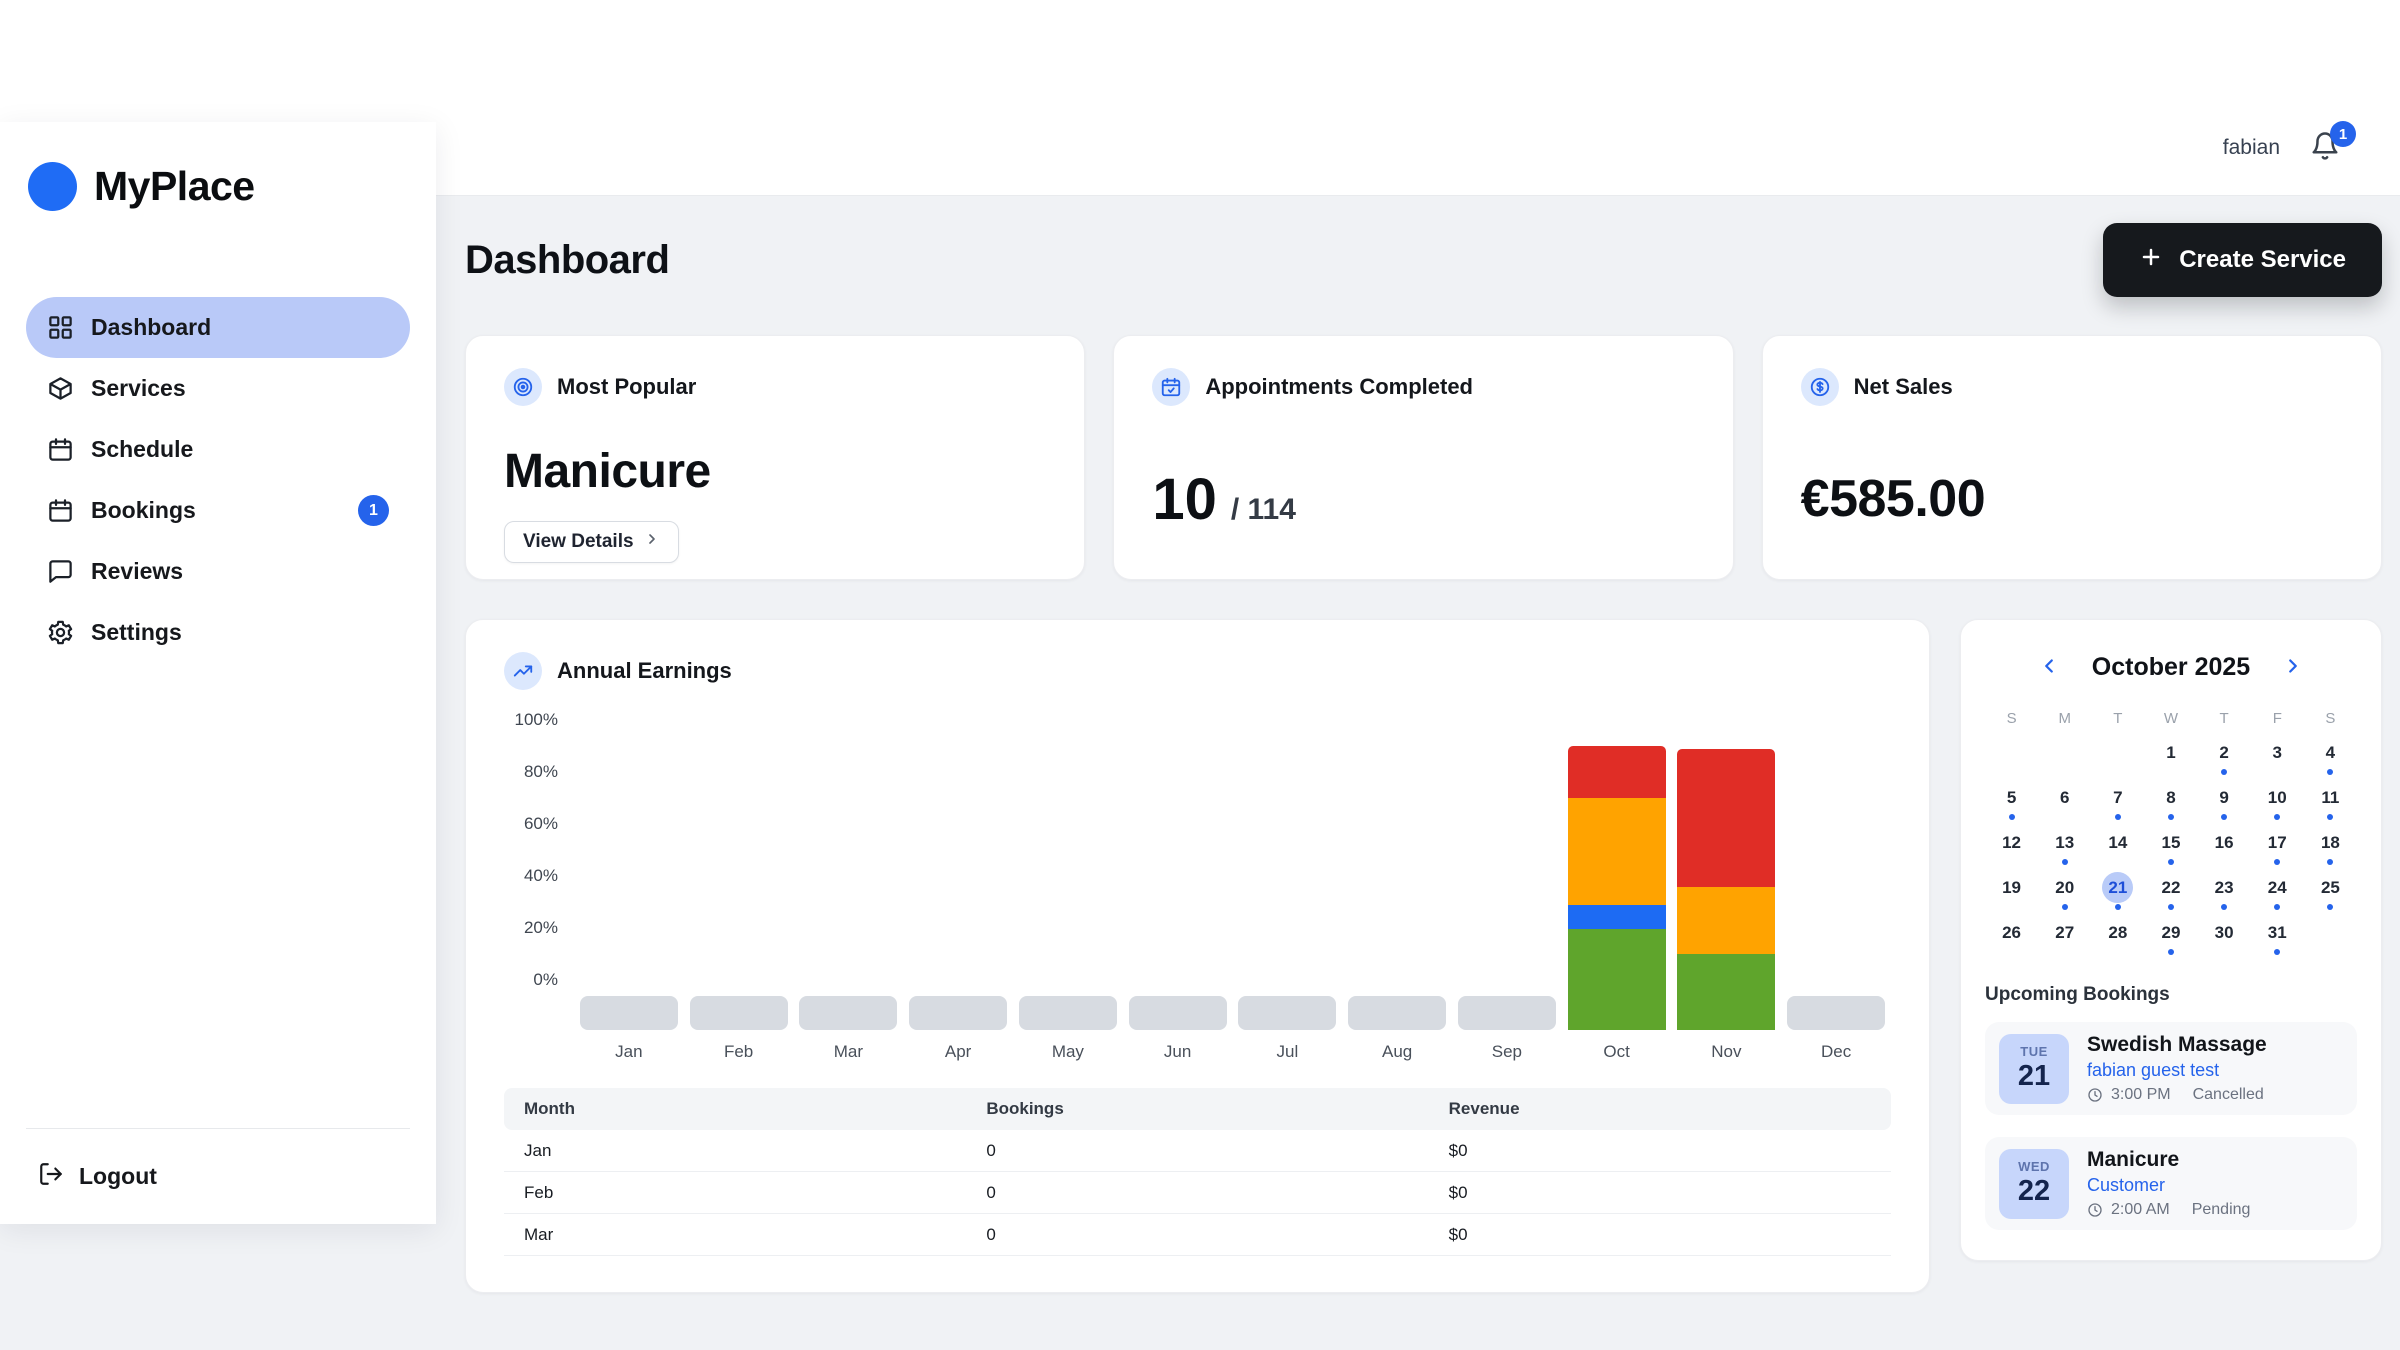 The width and height of the screenshot is (2400, 1350). Describe the element at coordinates (644, 670) in the screenshot. I see `annual-earnings-title: Annual Earnings` at that location.